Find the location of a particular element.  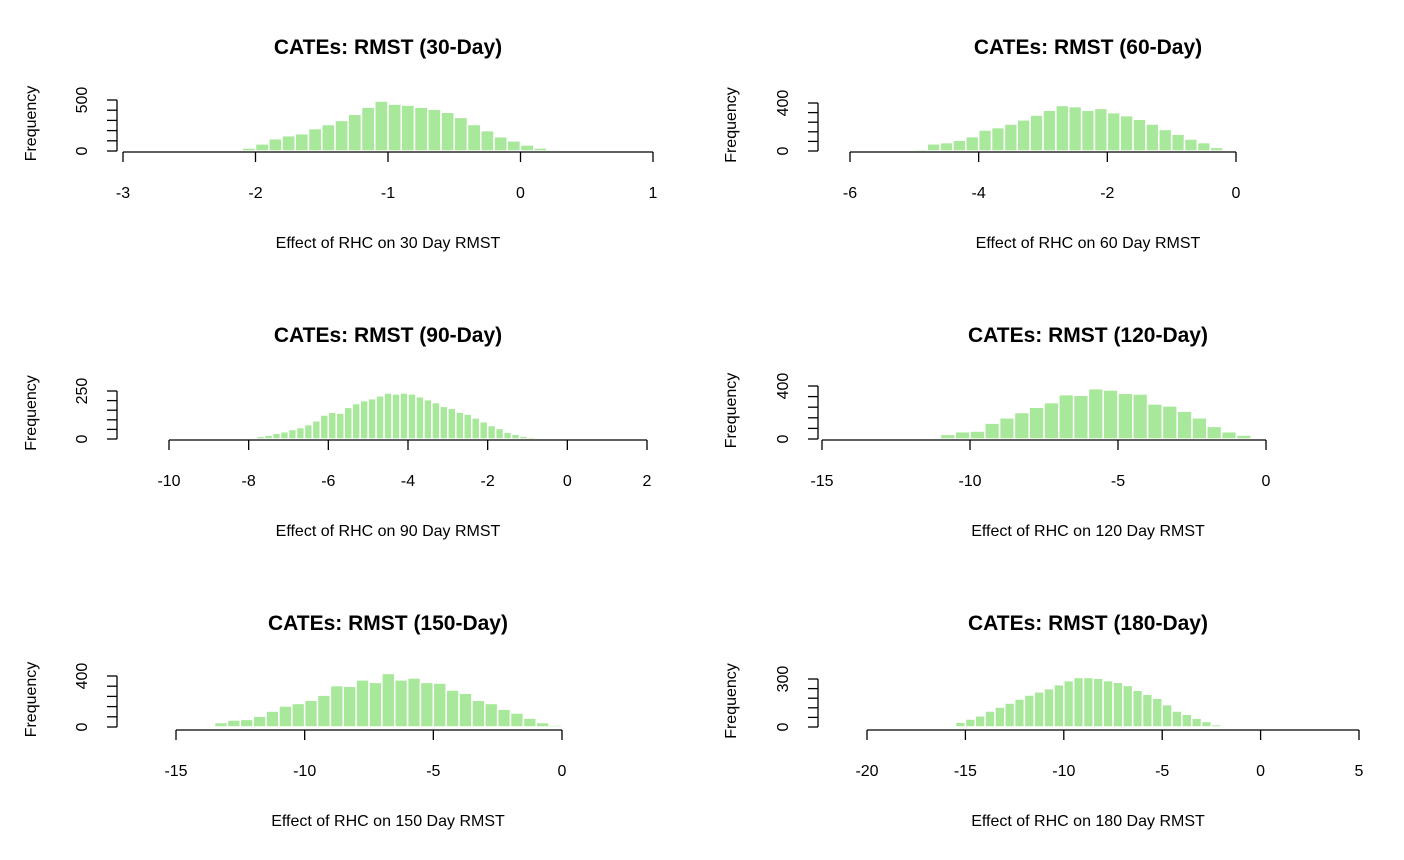

x-tick-label: -2 is located at coordinates (1107, 193).